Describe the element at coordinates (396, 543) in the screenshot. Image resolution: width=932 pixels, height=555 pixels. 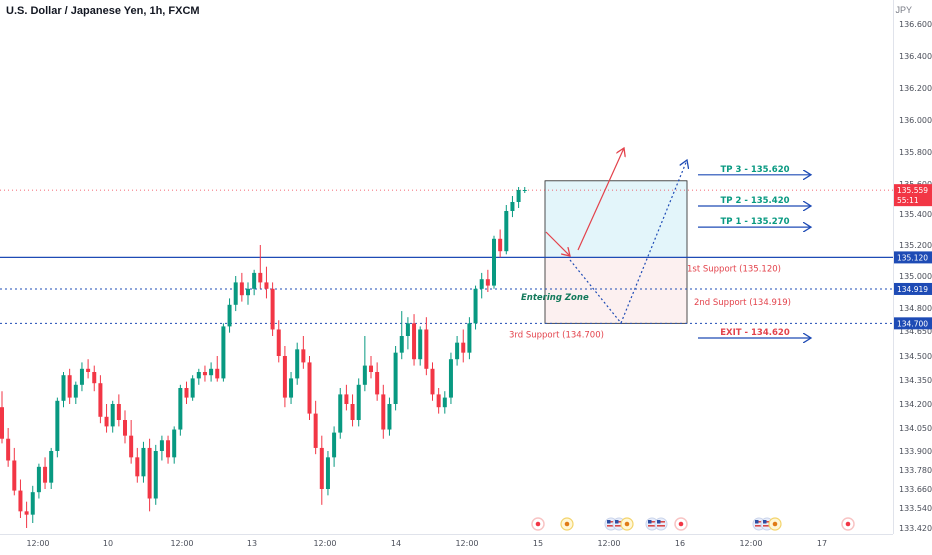
I see `x-tick-label: 14` at that location.